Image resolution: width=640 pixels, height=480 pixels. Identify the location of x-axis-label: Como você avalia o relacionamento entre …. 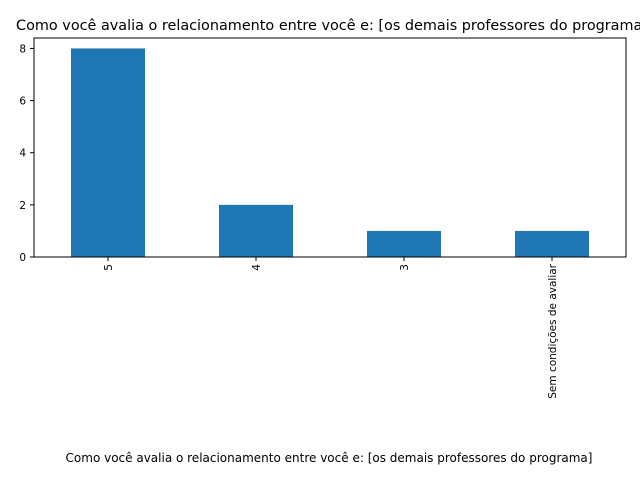
(329, 458).